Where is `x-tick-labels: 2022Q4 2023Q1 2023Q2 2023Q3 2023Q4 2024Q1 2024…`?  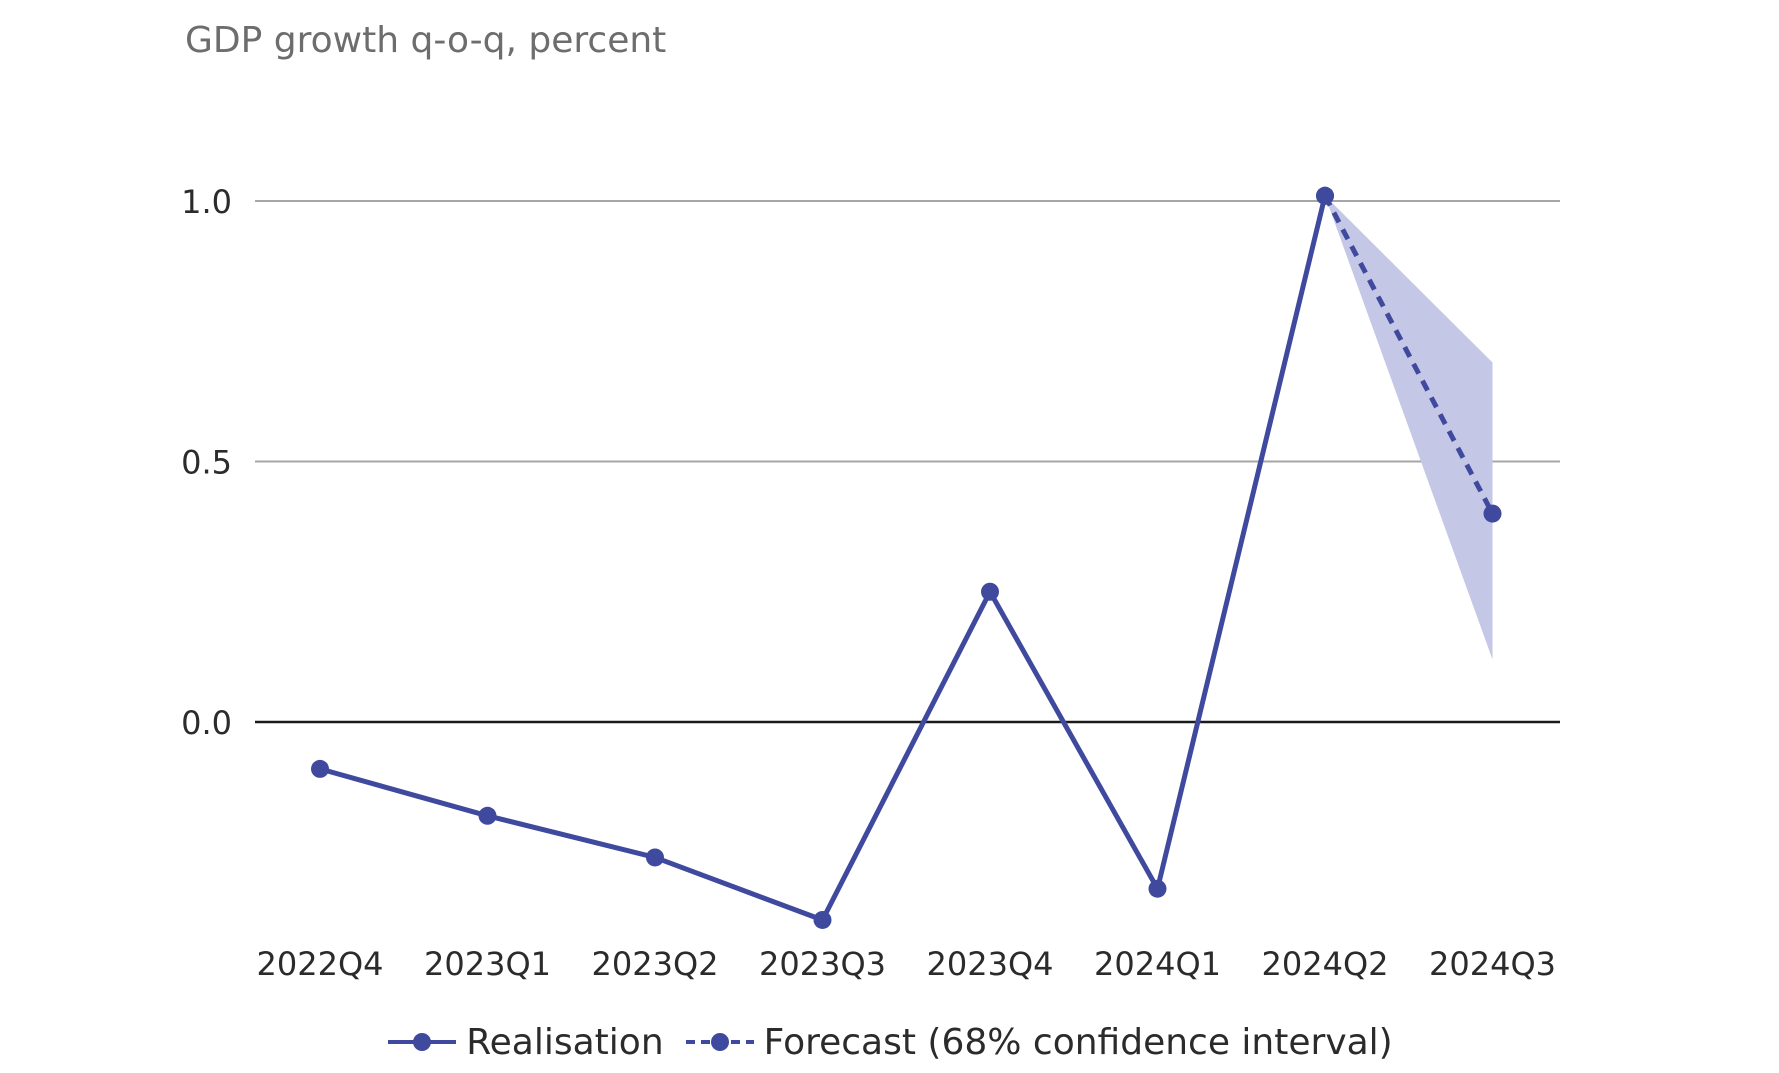
x-tick-labels: 2022Q4 2023Q1 2023Q2 2023Q3 2023Q4 2024Q1 2024… is located at coordinates (906, 964).